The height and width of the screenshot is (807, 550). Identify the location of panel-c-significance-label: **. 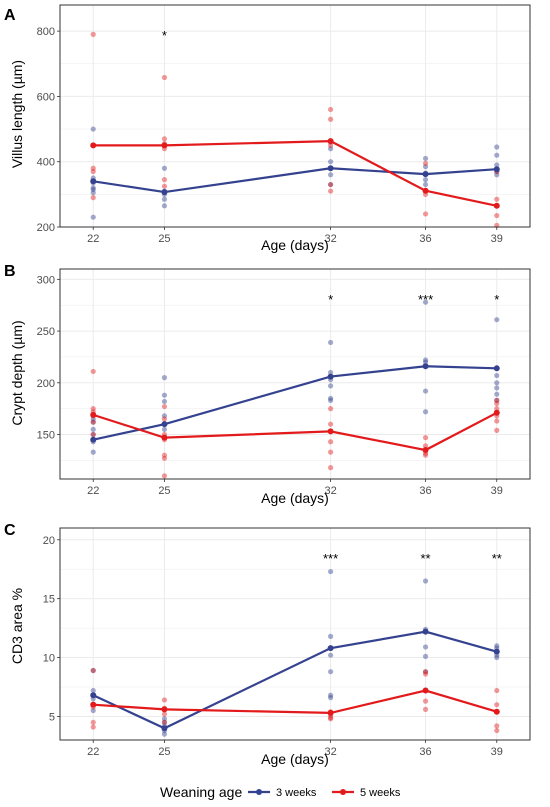
(497, 558).